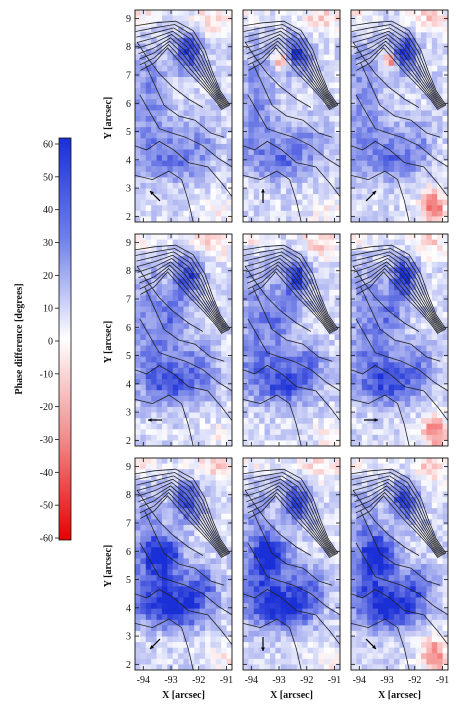  Describe the element at coordinates (46, 407) in the screenshot. I see `colorbar-tick-label: -20` at that location.